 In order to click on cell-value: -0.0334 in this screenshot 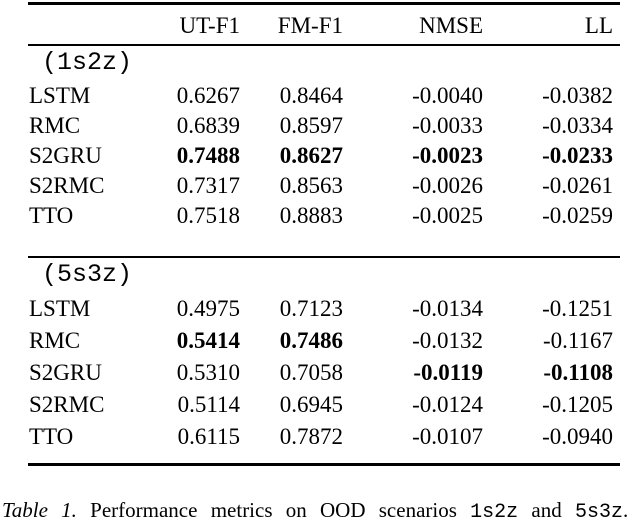, I will do `click(577, 125)`.